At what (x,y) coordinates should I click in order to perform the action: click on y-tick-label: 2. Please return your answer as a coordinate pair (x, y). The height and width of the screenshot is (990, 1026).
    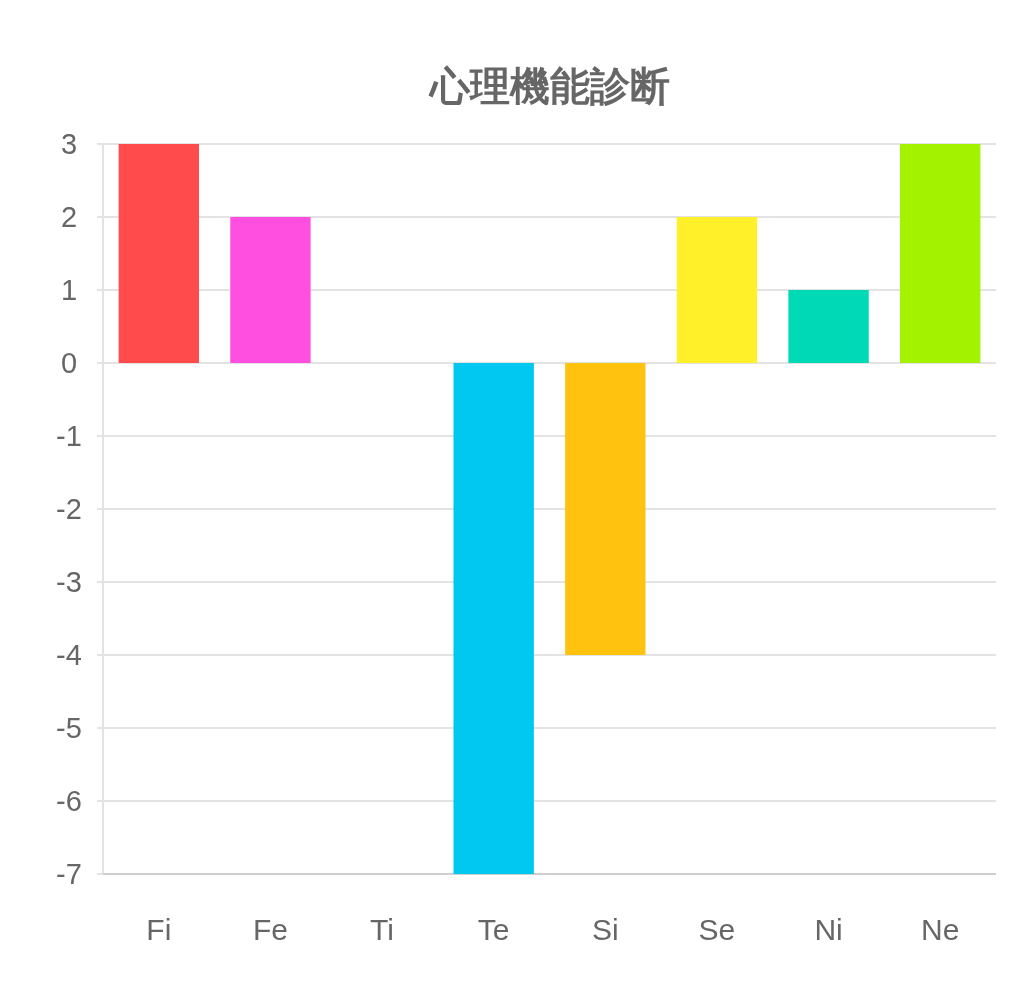
    Looking at the image, I should click on (69, 217).